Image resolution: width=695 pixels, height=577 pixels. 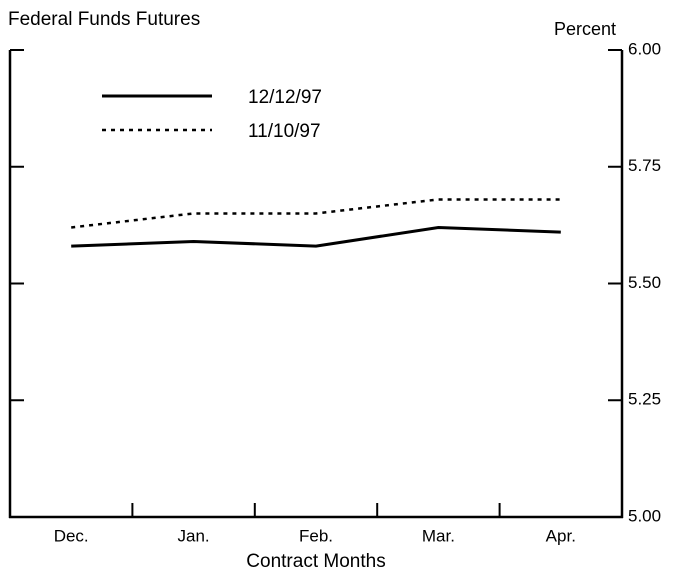 What do you see at coordinates (644, 165) in the screenshot?
I see `y-tick-label: 5.75` at bounding box center [644, 165].